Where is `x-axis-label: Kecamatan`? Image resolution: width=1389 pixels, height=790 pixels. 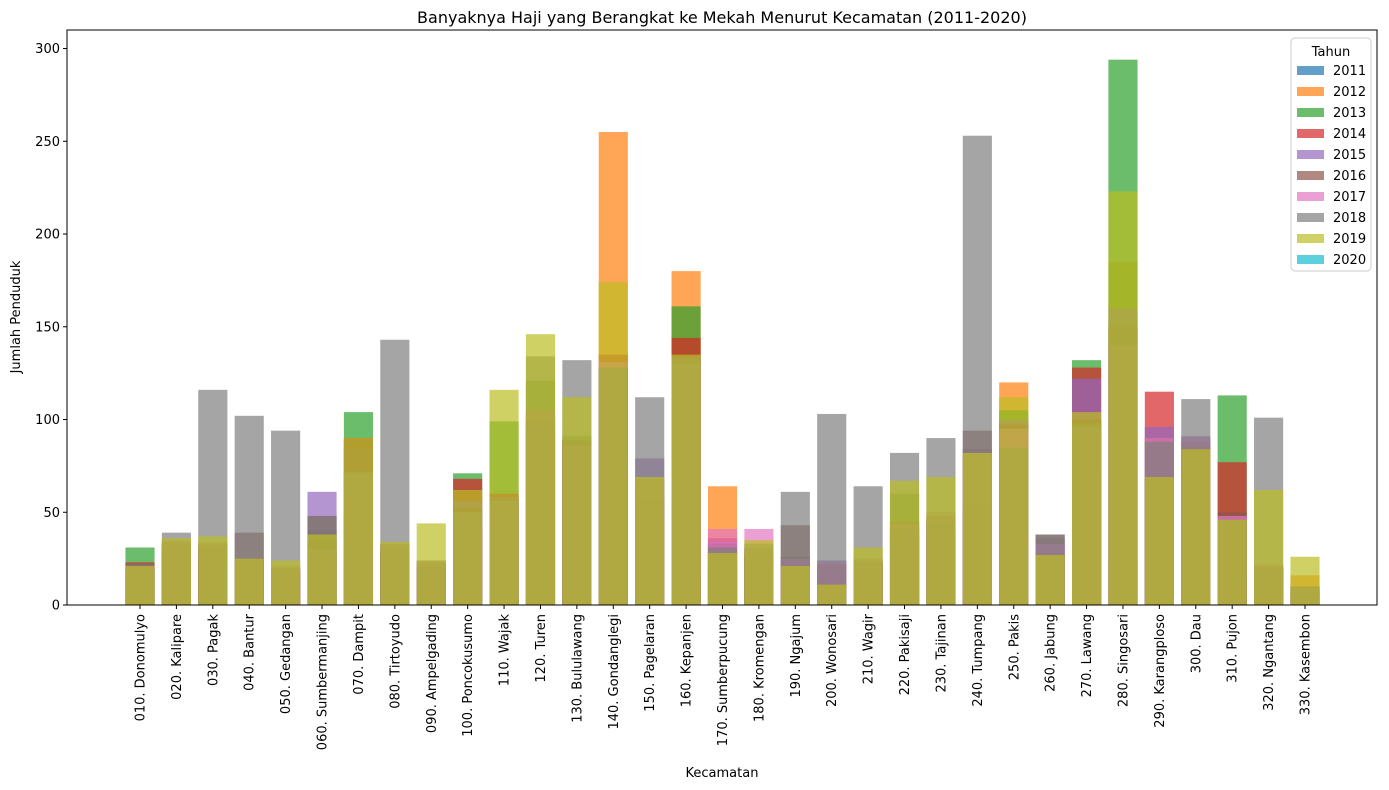
x-axis-label: Kecamatan is located at coordinates (722, 773).